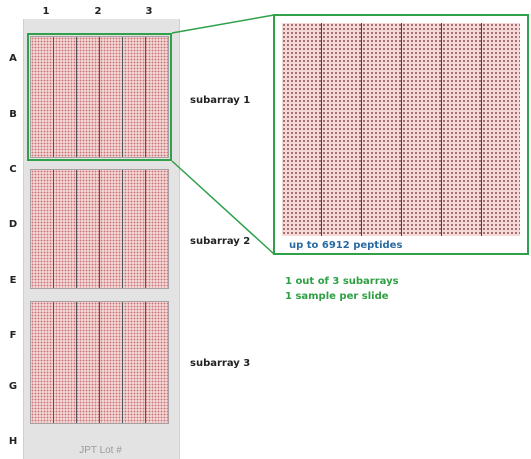 The height and width of the screenshot is (459, 531). Describe the element at coordinates (220, 100) in the screenshot. I see `subarray-1-label: subarray 1` at that location.